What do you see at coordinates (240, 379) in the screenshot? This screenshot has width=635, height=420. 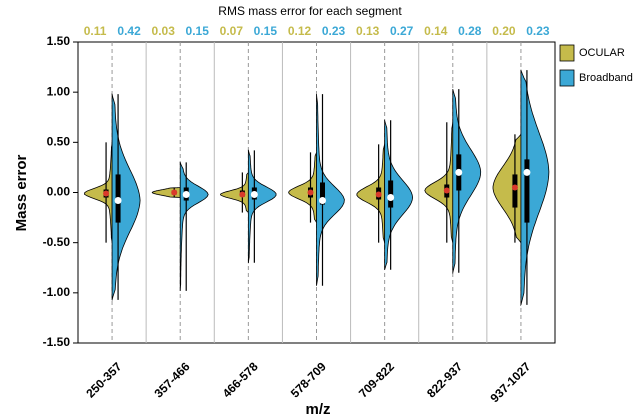 I see `x-tick-label: 466-578` at bounding box center [240, 379].